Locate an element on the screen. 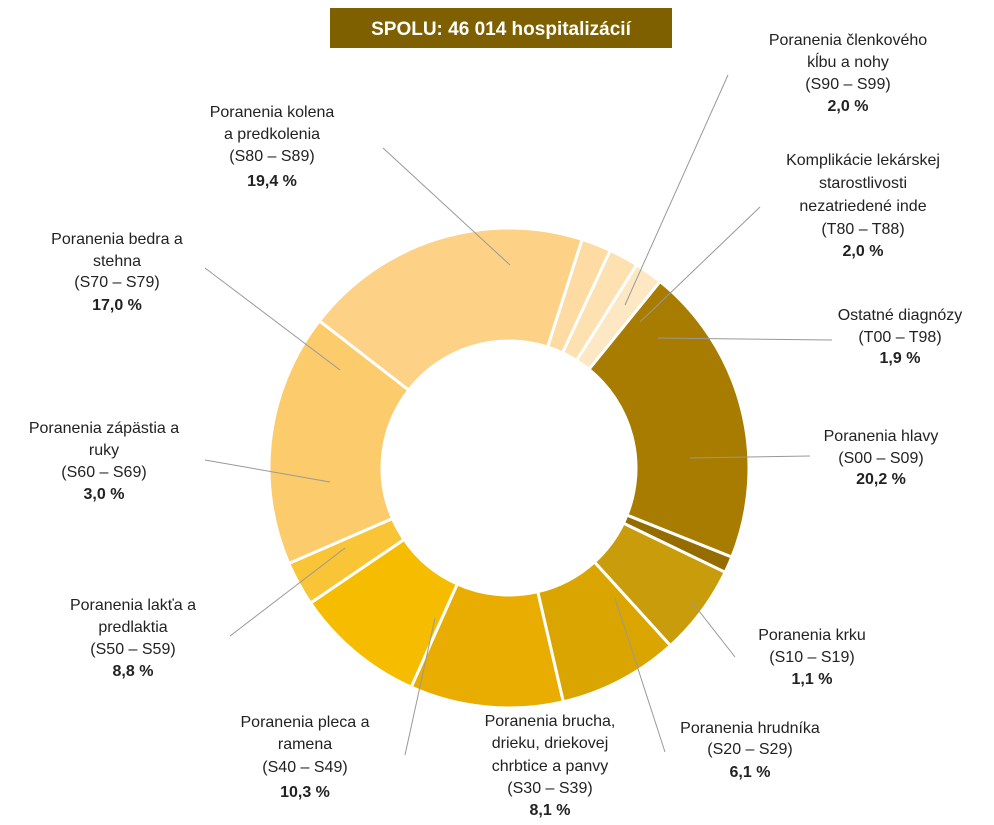 This screenshot has width=994, height=825. value-label: 17,0 % is located at coordinates (117, 305).